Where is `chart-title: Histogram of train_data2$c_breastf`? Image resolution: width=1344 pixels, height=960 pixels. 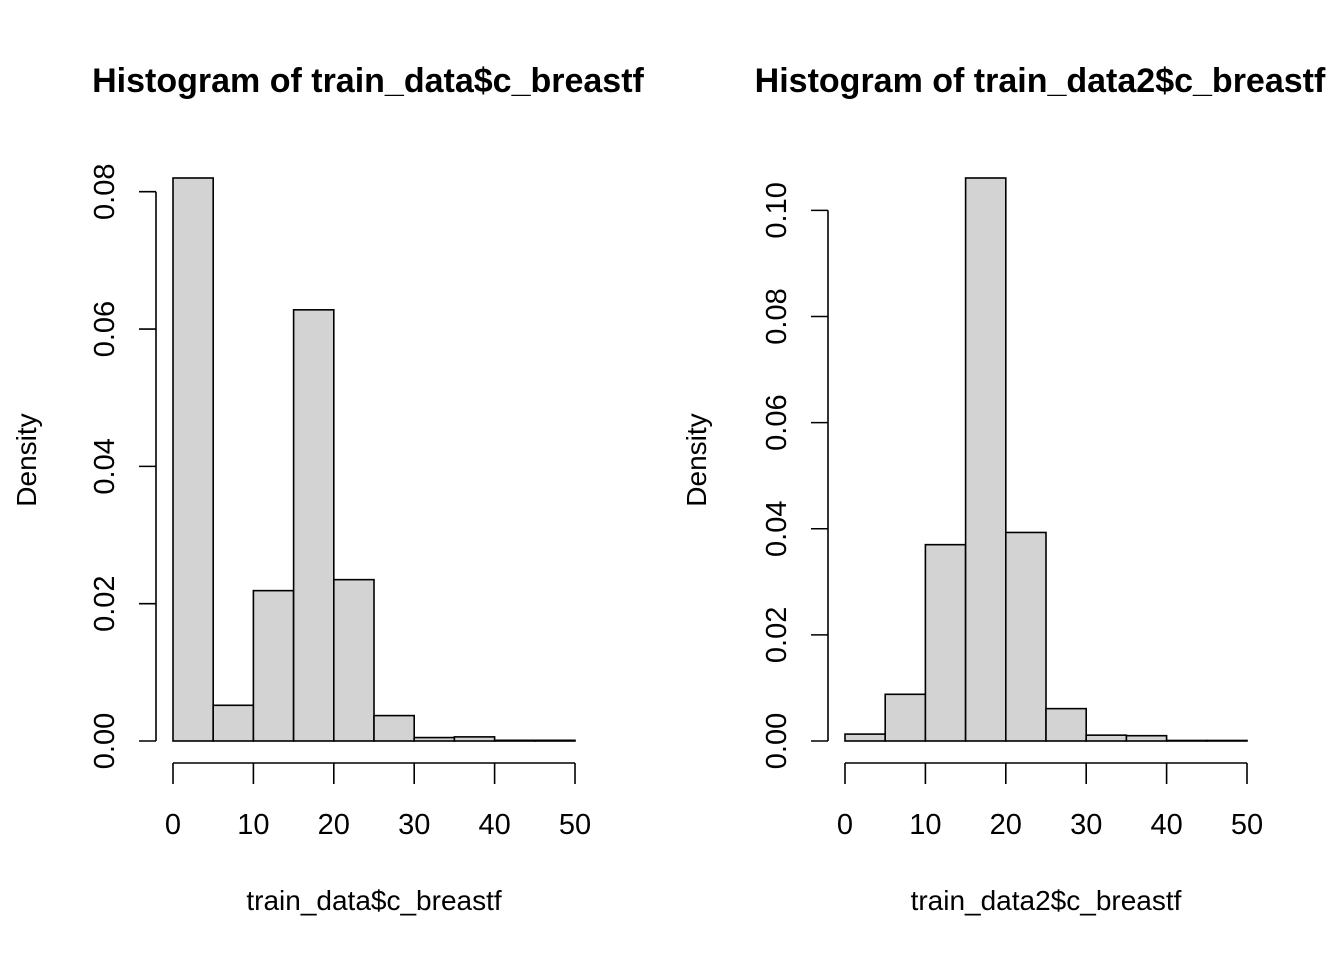 chart-title: Histogram of train_data2$c_breastf is located at coordinates (1040, 81).